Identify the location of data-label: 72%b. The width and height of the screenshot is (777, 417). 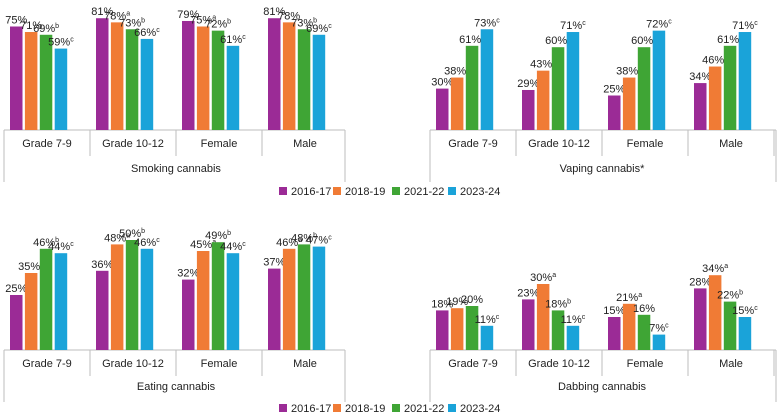
(218, 25).